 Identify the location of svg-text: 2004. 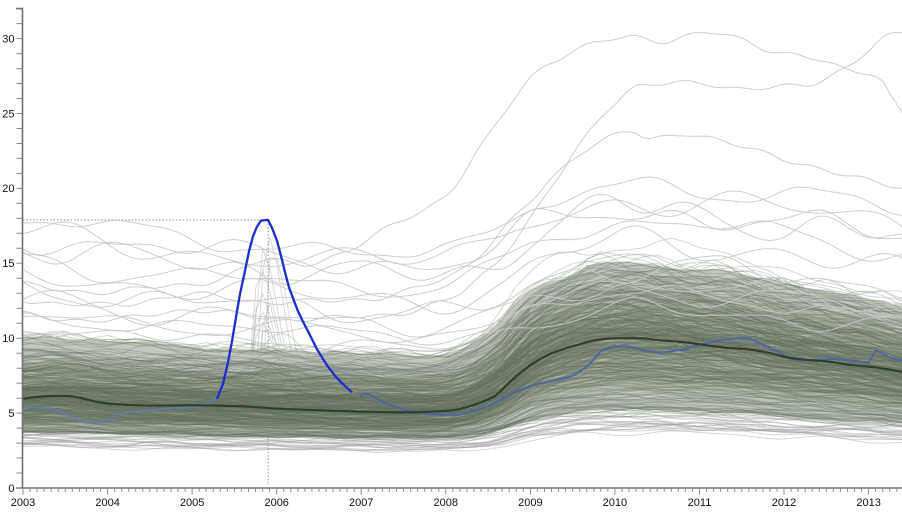
(107, 503).